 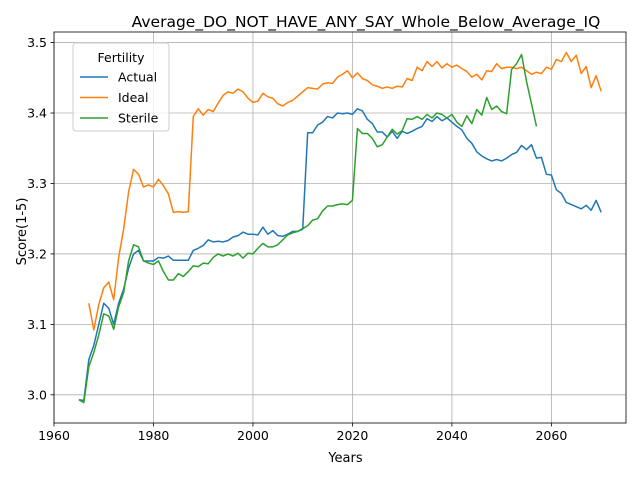 What do you see at coordinates (154, 435) in the screenshot?
I see `x-tick-label: 1980` at bounding box center [154, 435].